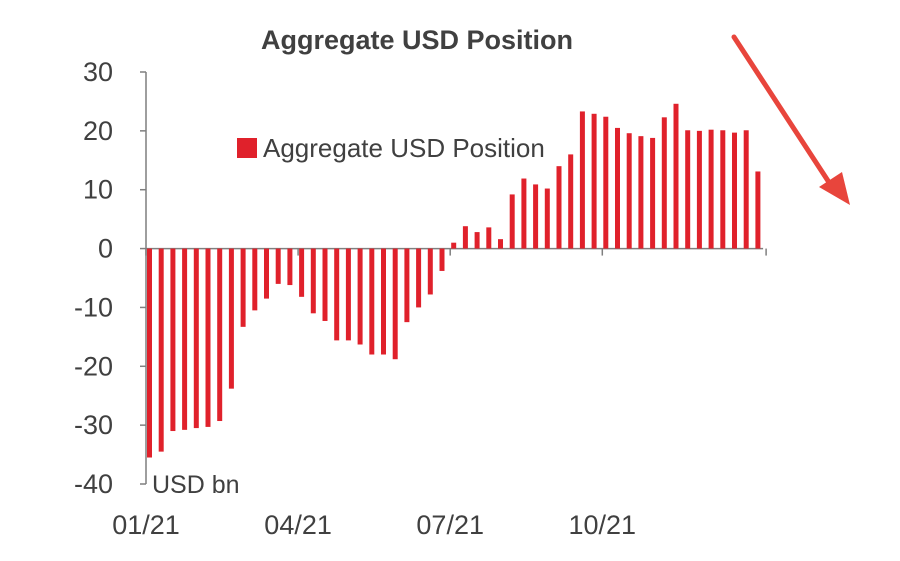 This screenshot has width=900, height=561. Describe the element at coordinates (603, 525) in the screenshot. I see `x-tick-label: 10/21` at that location.